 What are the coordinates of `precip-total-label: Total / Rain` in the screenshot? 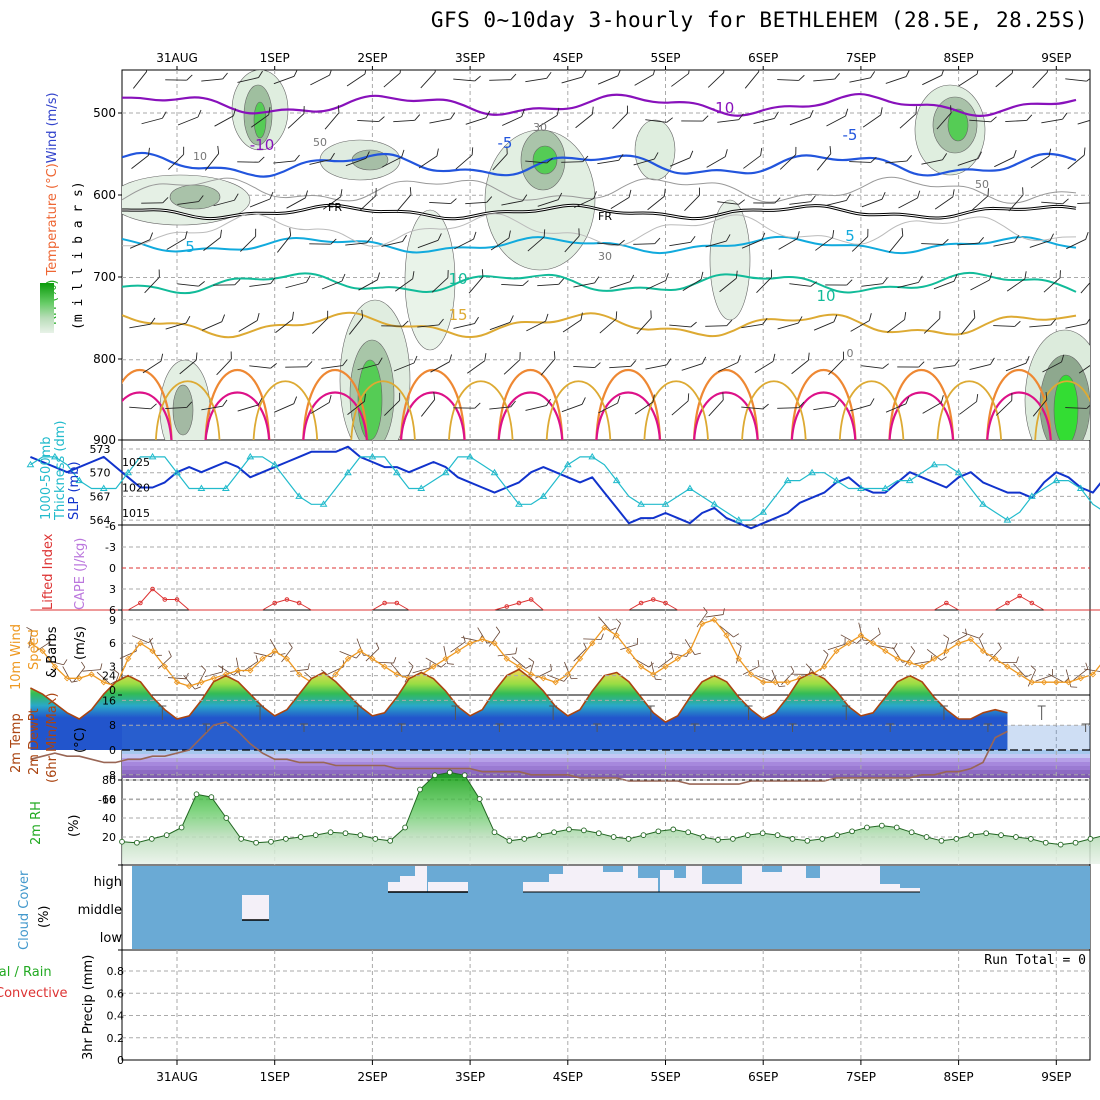 It's located at (26, 972).